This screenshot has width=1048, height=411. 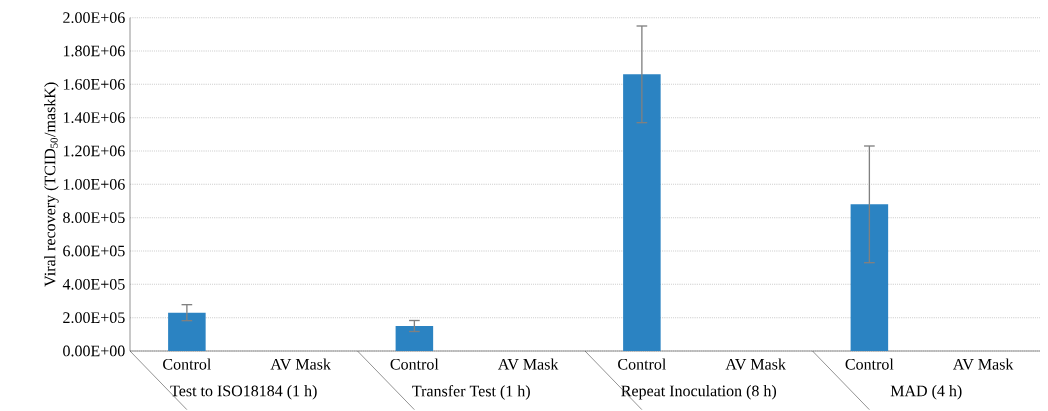 What do you see at coordinates (94, 84) in the screenshot?
I see `y-tick-label: 1.60E+06` at bounding box center [94, 84].